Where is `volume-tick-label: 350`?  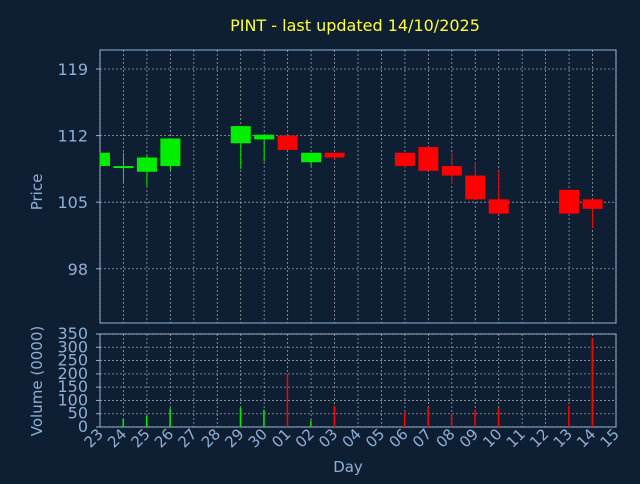 volume-tick-label: 350 is located at coordinates (72, 333).